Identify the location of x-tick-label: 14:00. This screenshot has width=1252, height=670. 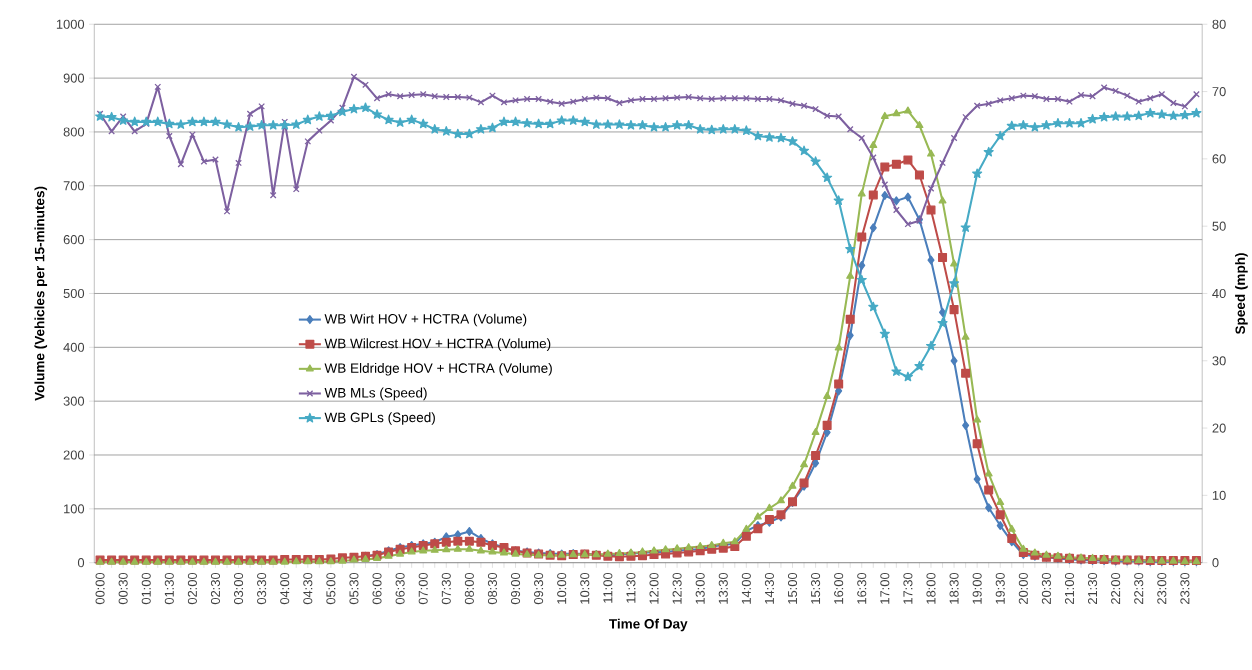
(746, 588).